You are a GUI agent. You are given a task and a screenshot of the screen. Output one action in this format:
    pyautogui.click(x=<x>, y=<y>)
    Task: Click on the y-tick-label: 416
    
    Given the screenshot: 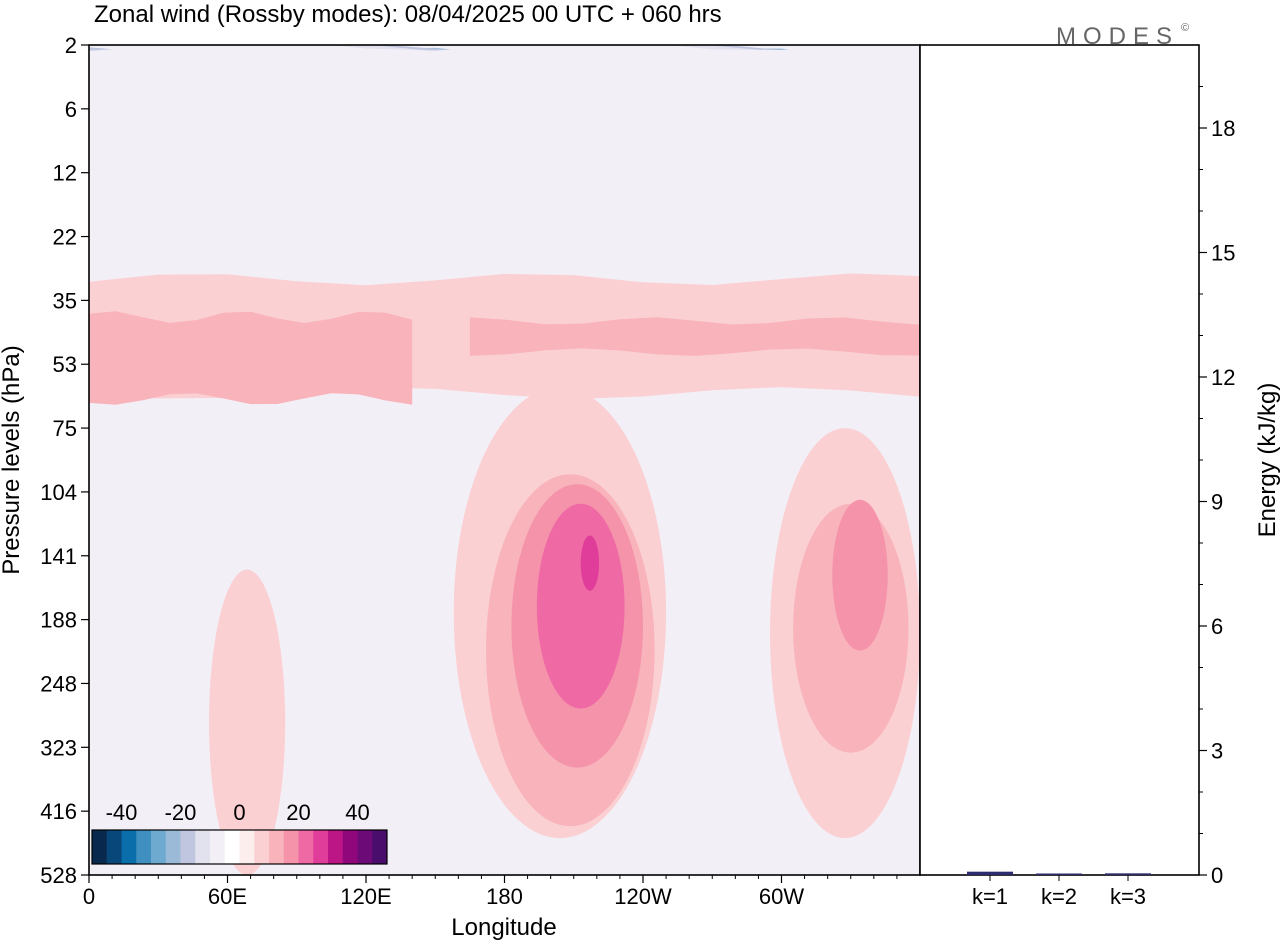 What is the action you would take?
    pyautogui.click(x=58, y=811)
    